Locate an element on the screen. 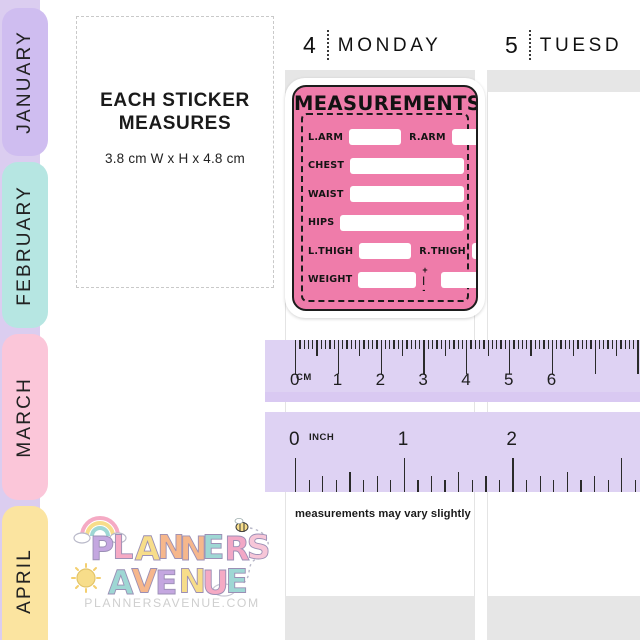 The height and width of the screenshot is (640, 640). logo-website-url: PLANNERSAVENUE.COM is located at coordinates (172, 603).